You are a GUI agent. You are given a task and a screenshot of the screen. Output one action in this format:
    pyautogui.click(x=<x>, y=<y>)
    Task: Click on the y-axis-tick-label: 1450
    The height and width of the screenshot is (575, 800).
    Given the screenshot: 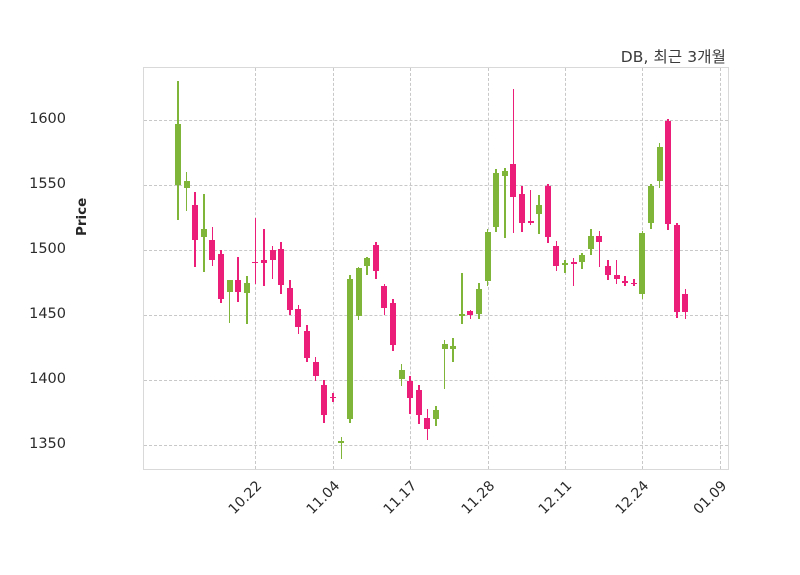 What is the action you would take?
    pyautogui.click(x=47, y=314)
    